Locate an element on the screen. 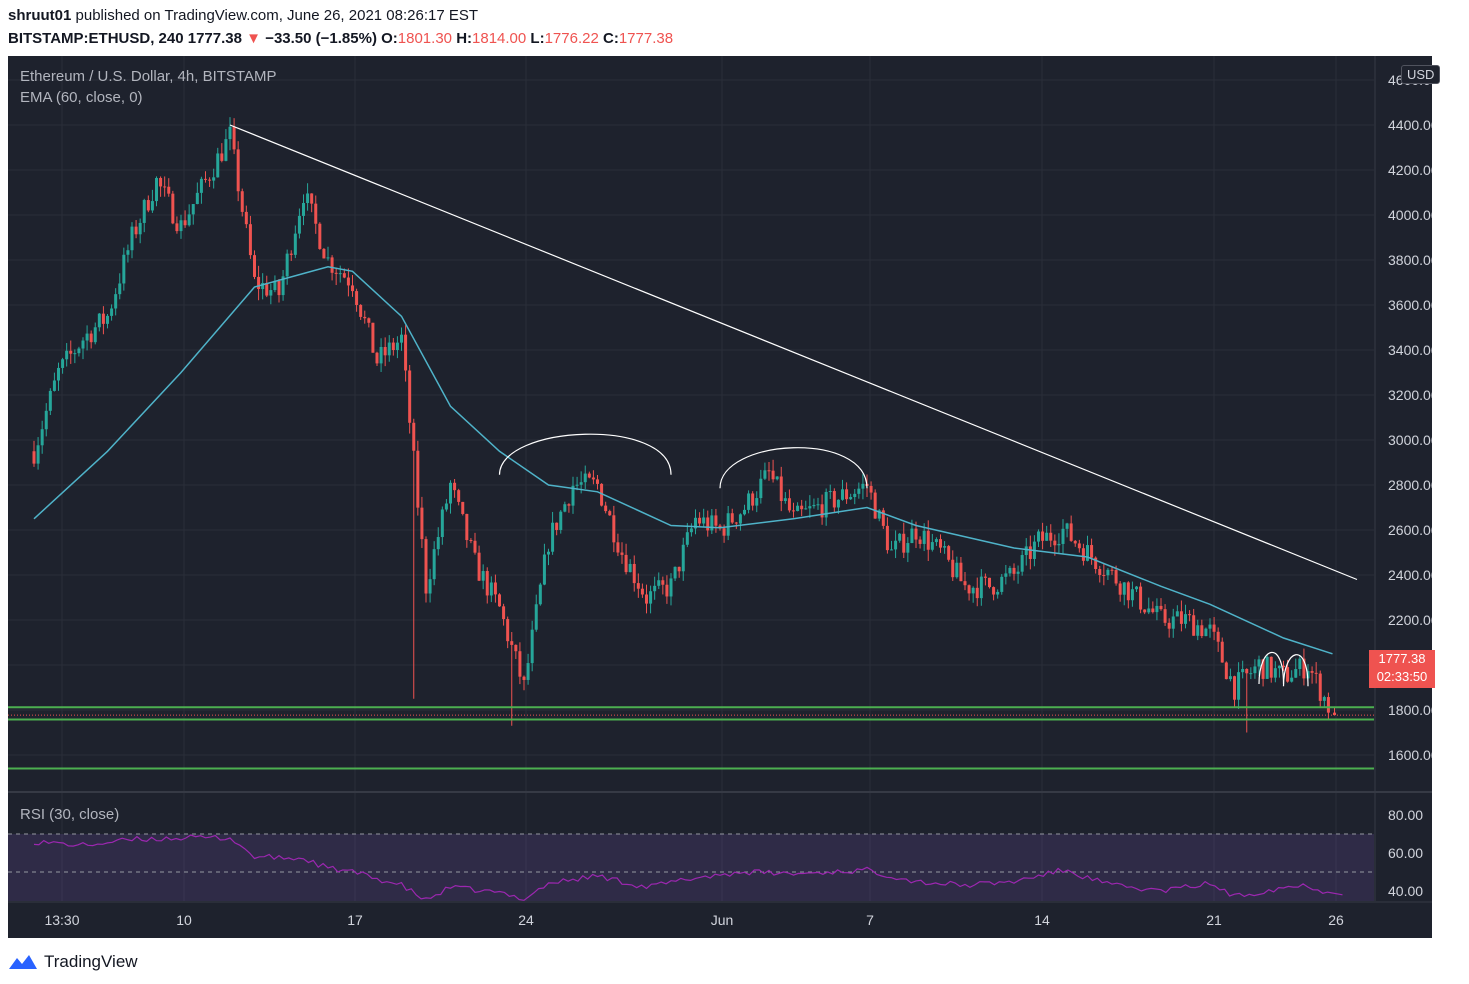 The width and height of the screenshot is (1469, 984). rsi-axis-tick: 40.00 is located at coordinates (1405, 891).